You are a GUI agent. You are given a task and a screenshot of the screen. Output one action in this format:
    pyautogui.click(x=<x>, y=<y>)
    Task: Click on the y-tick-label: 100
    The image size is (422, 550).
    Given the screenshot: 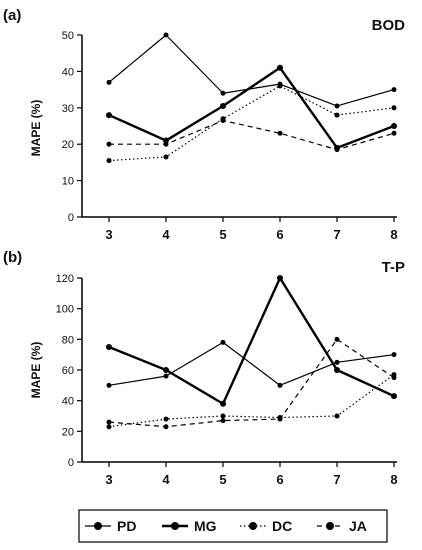 What is the action you would take?
    pyautogui.click(x=65, y=310)
    